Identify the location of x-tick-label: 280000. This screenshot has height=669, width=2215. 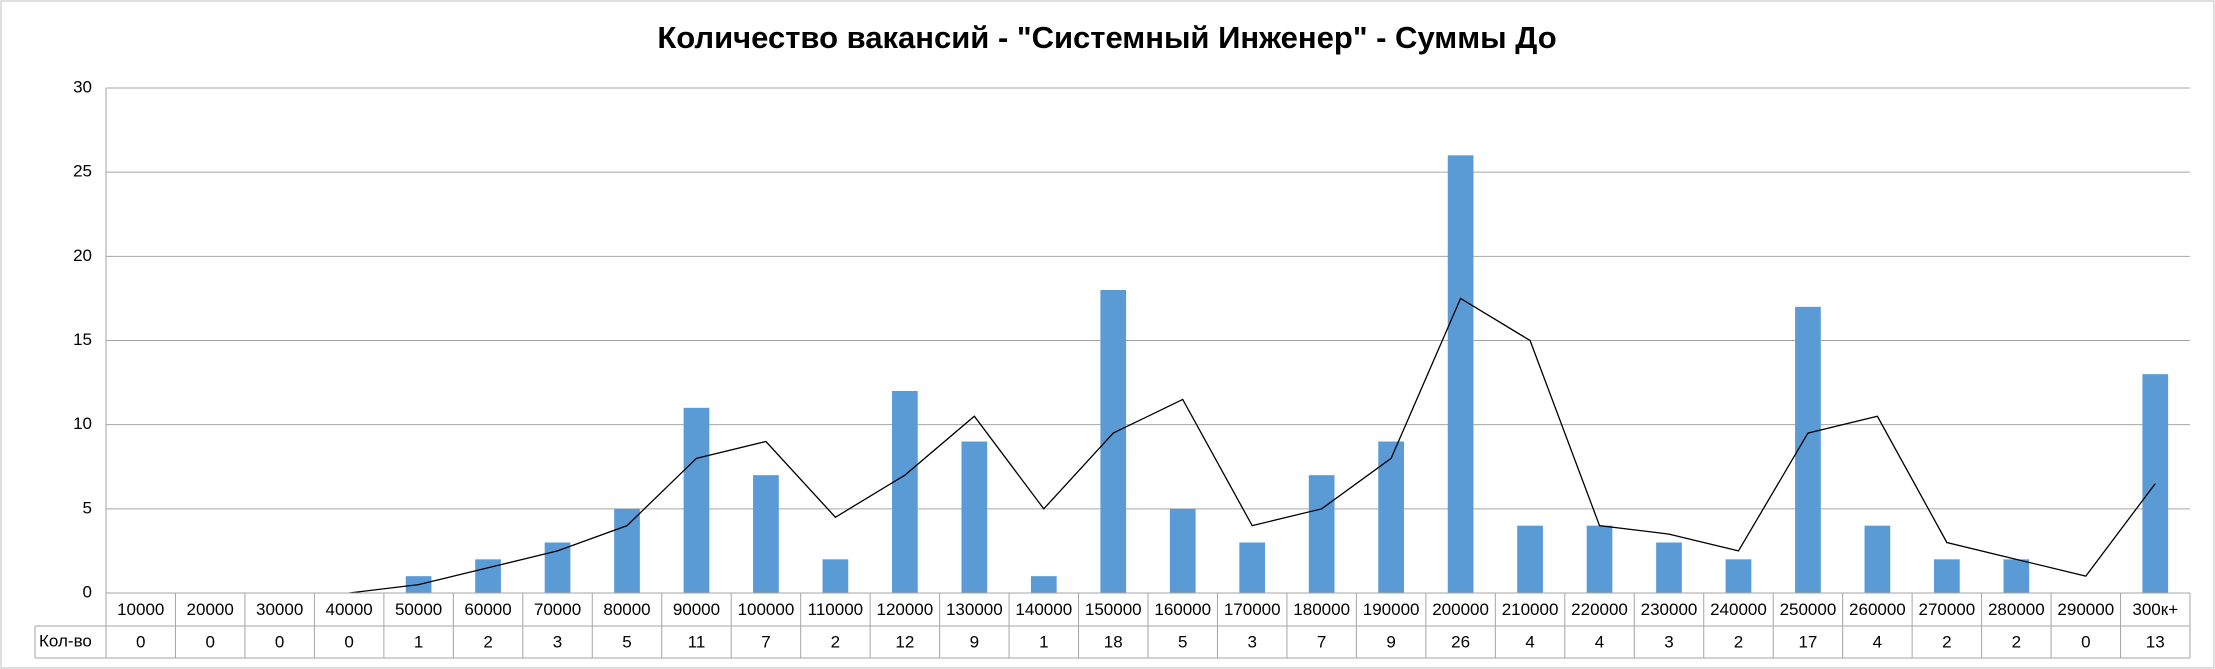
(2016, 609).